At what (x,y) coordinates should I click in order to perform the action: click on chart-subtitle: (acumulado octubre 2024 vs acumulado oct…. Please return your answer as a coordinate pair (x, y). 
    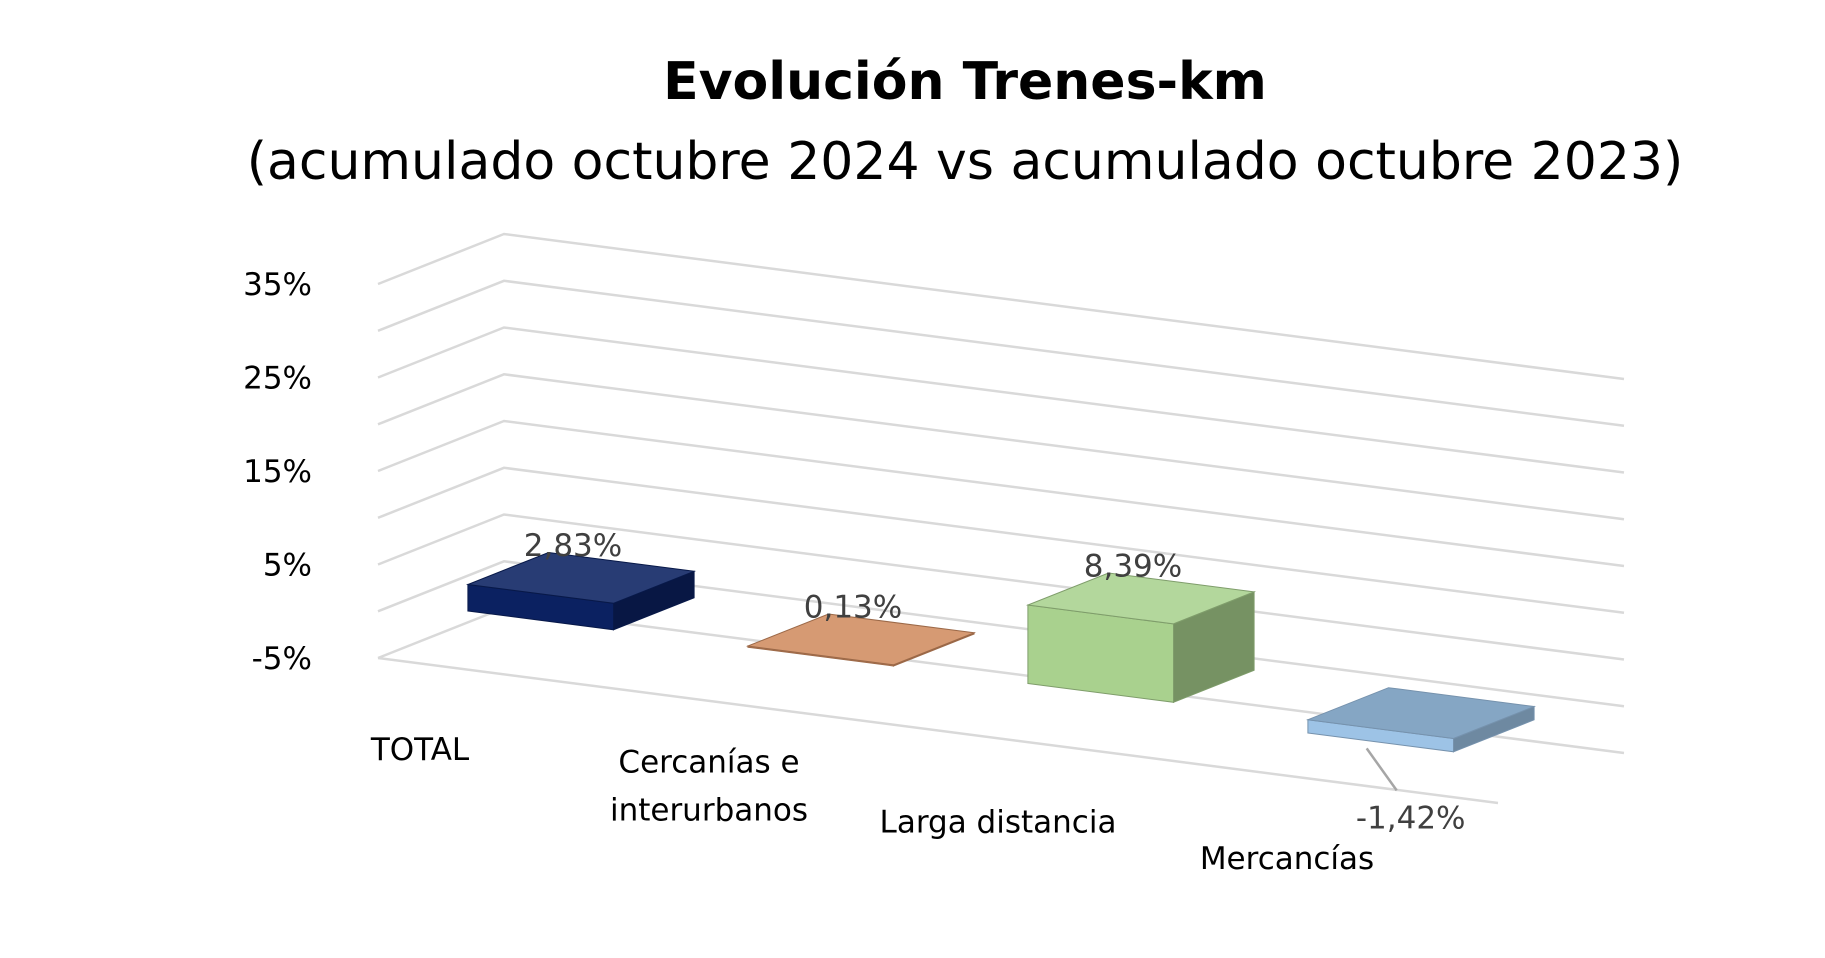
    Looking at the image, I should click on (965, 162).